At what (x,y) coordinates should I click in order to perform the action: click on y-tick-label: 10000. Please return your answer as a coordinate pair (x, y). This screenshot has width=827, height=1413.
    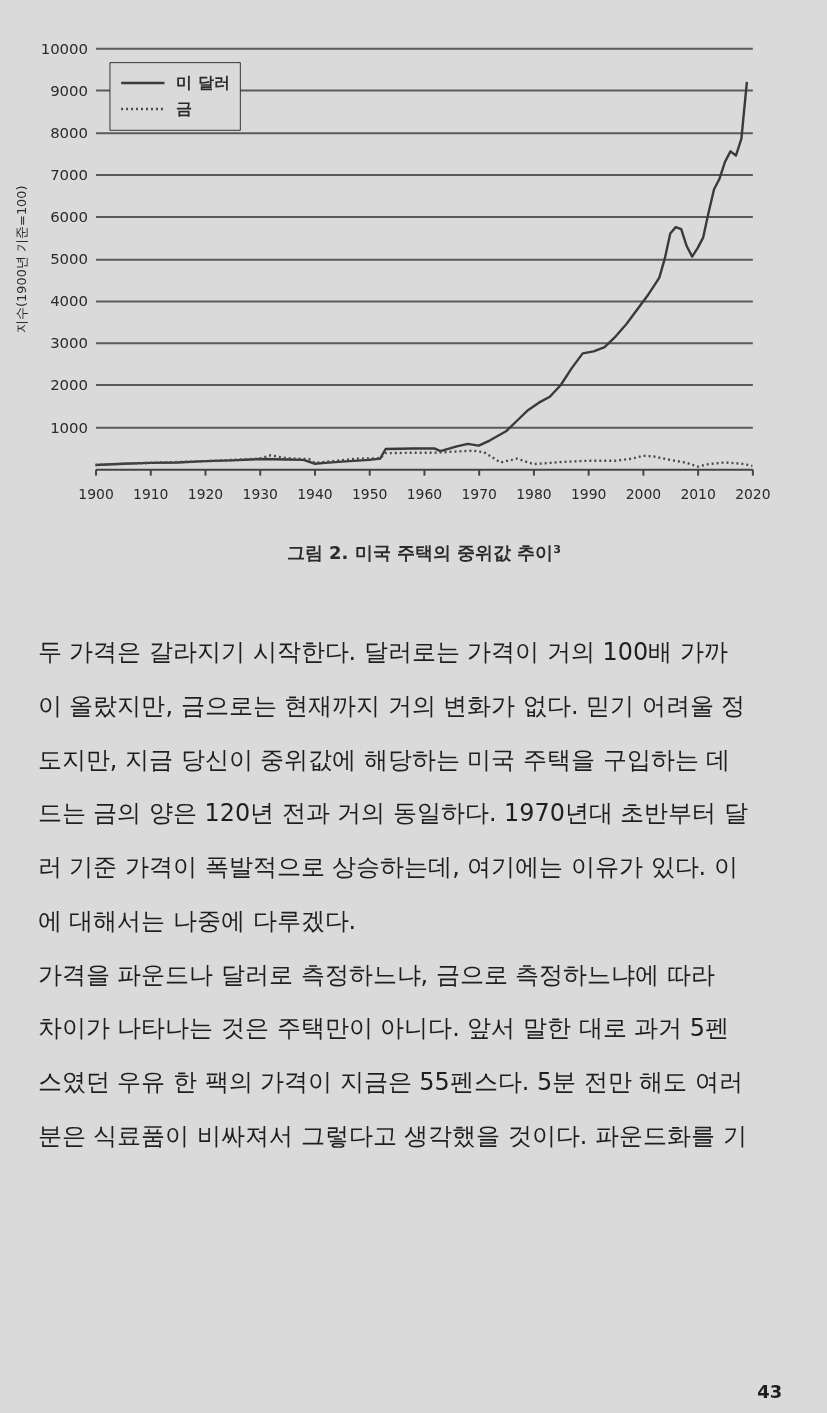
    Looking at the image, I should click on (64, 48).